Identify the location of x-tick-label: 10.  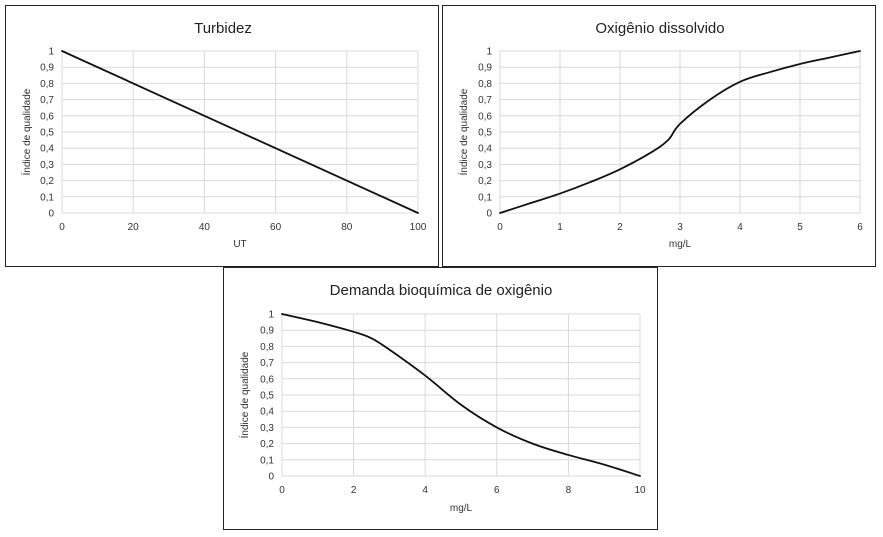
(640, 490).